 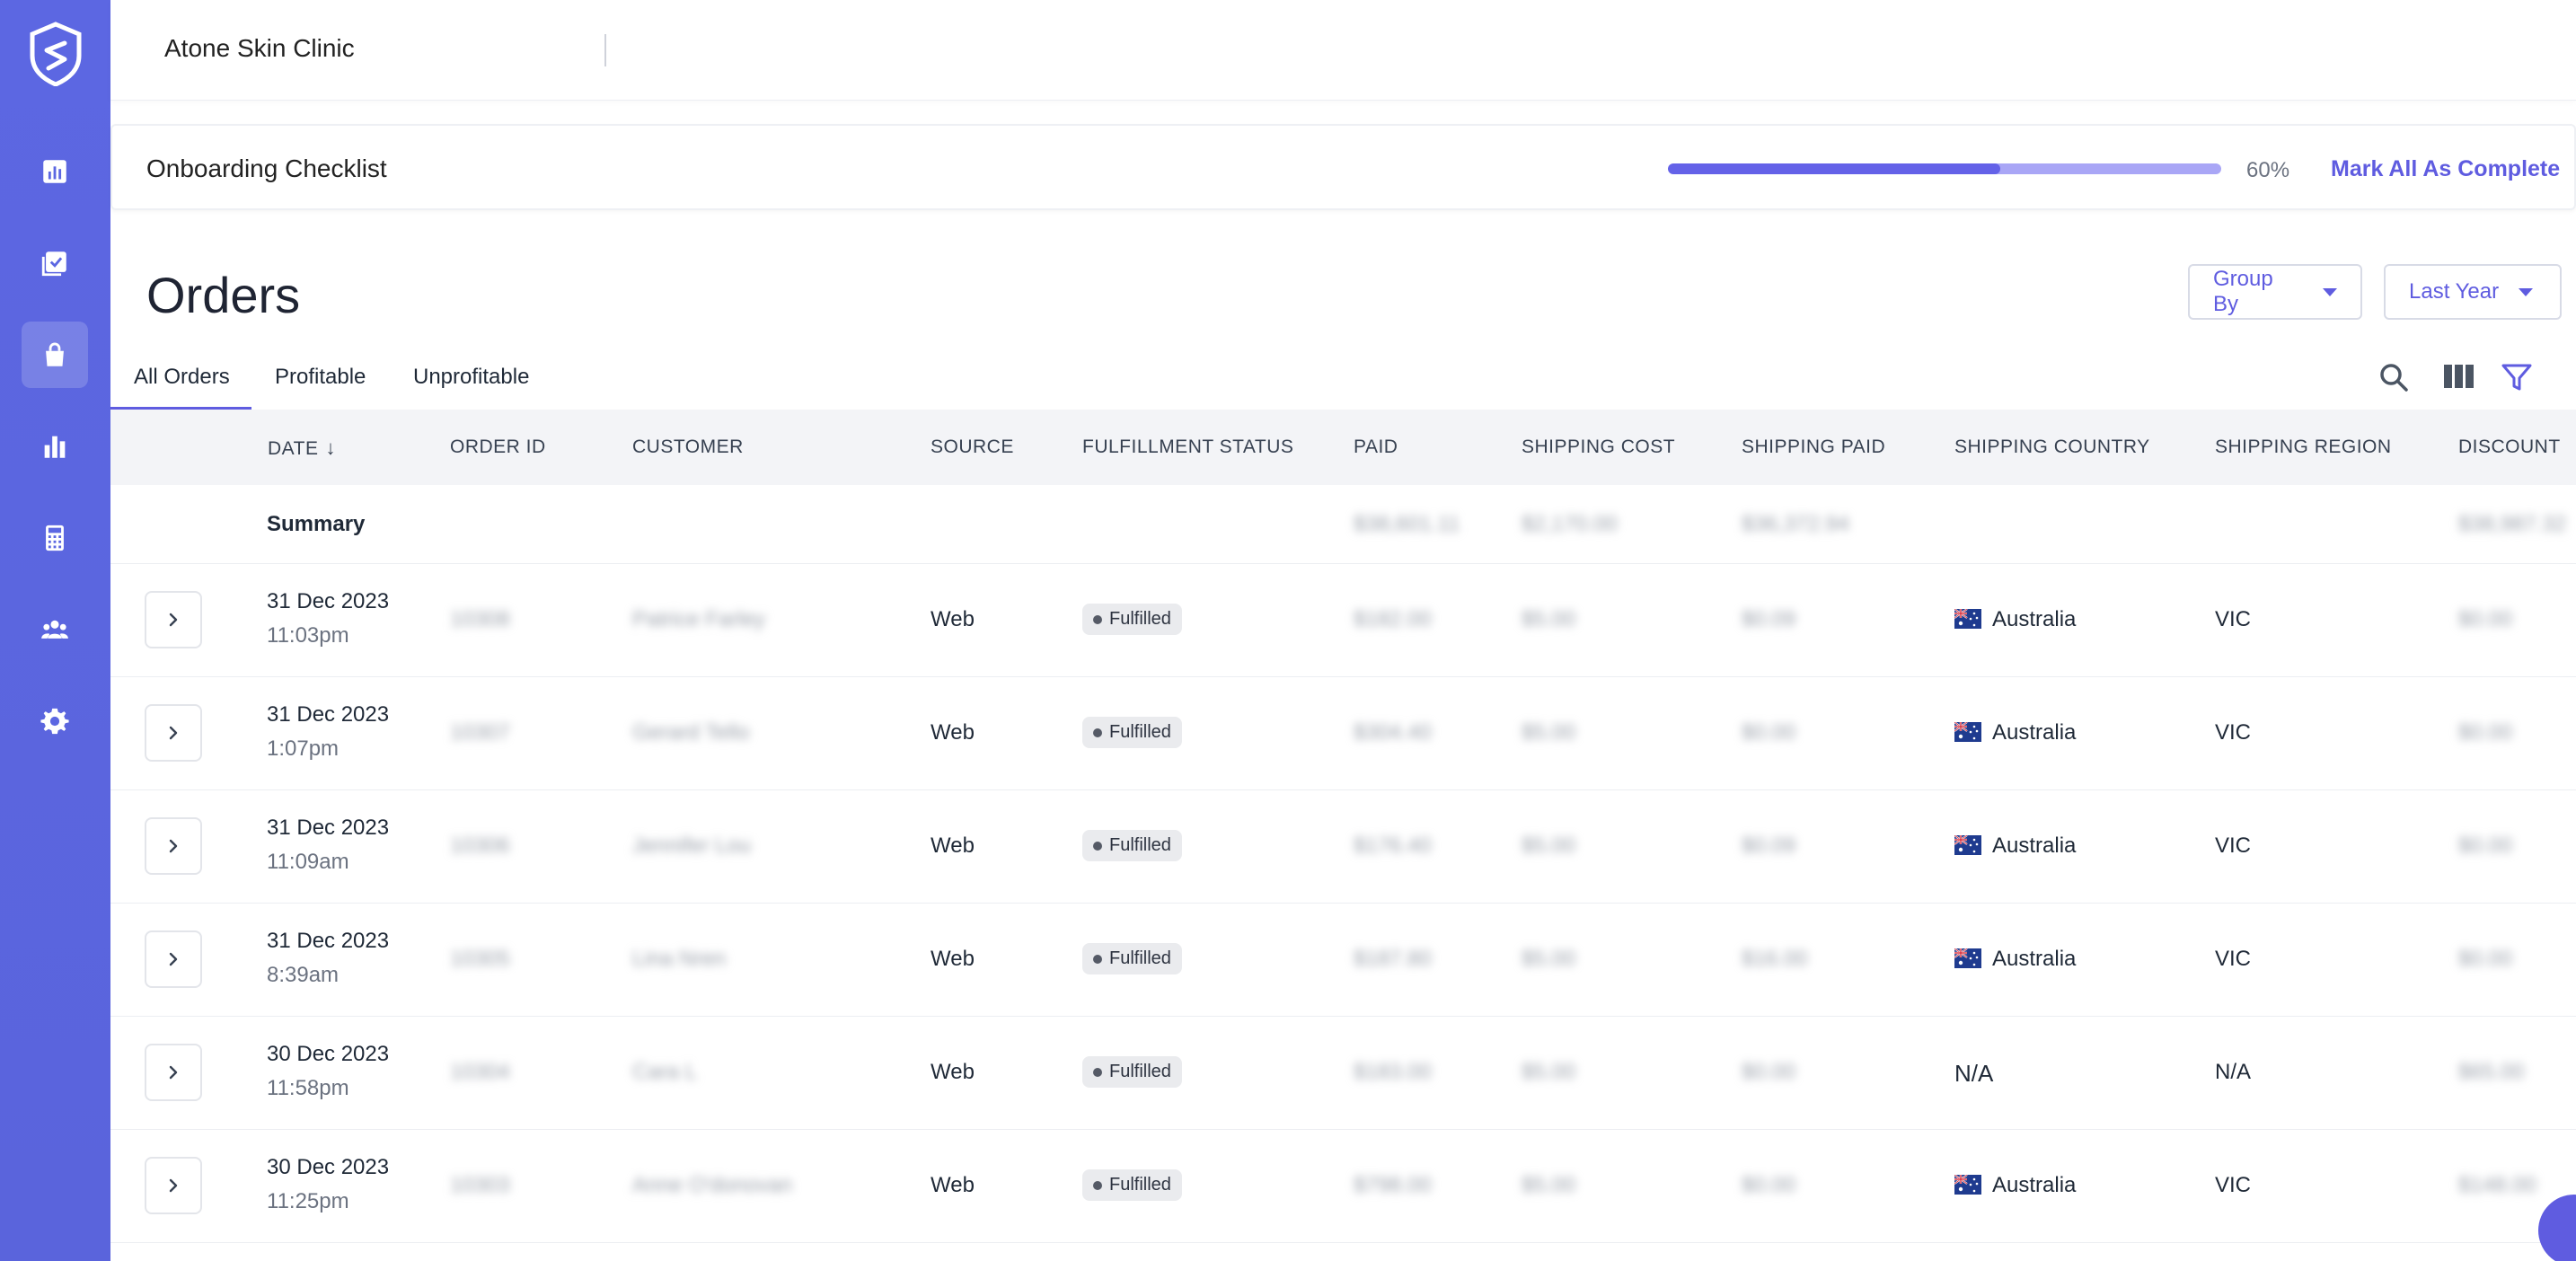 I want to click on order-time: 1:07pm, so click(x=303, y=748).